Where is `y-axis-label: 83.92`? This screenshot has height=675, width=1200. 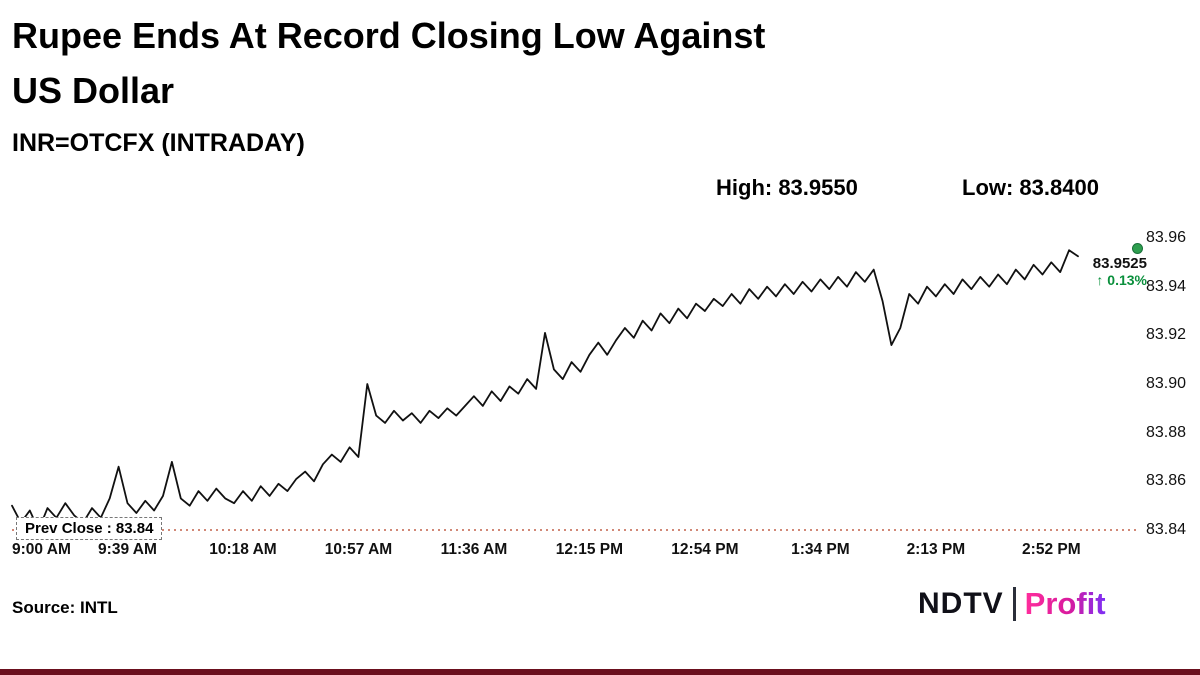
y-axis-label: 83.92 is located at coordinates (1166, 335).